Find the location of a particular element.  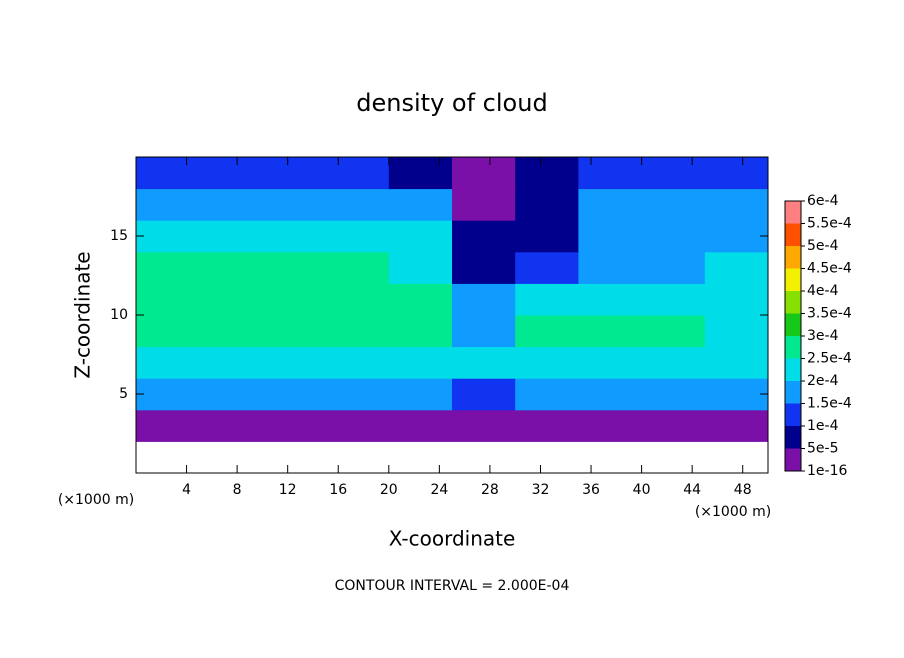

x-tick-label: 4 is located at coordinates (186, 490).